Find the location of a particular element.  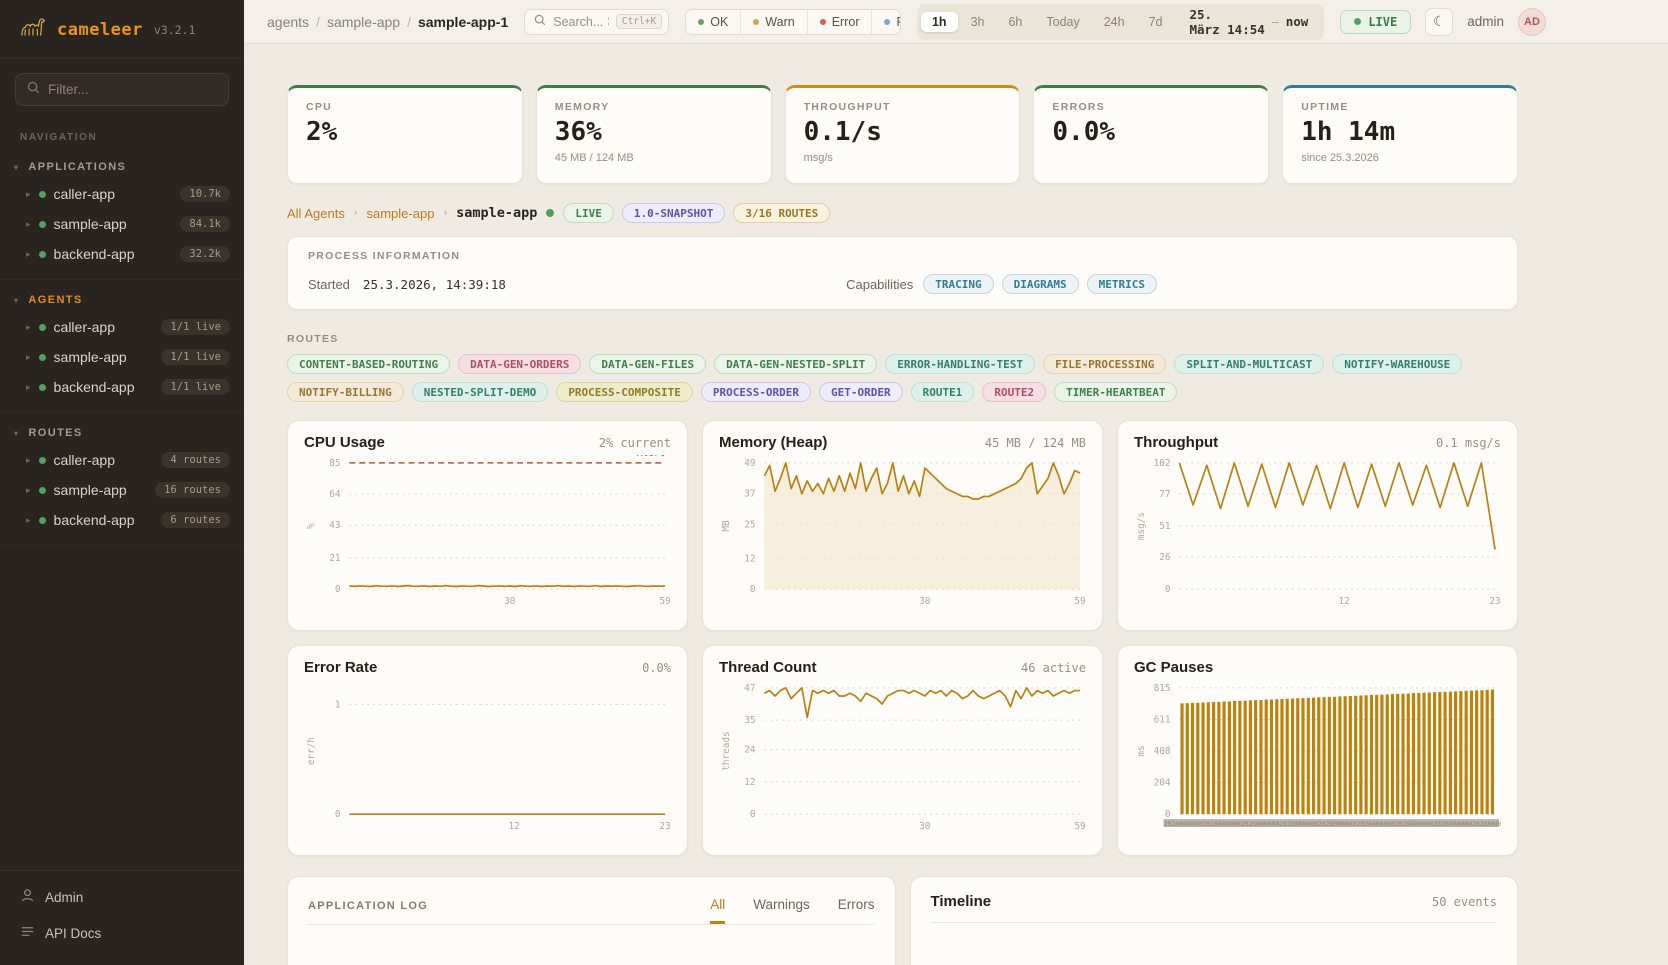

time-range-label: 25. März 14:54 – now is located at coordinates (1248, 22).